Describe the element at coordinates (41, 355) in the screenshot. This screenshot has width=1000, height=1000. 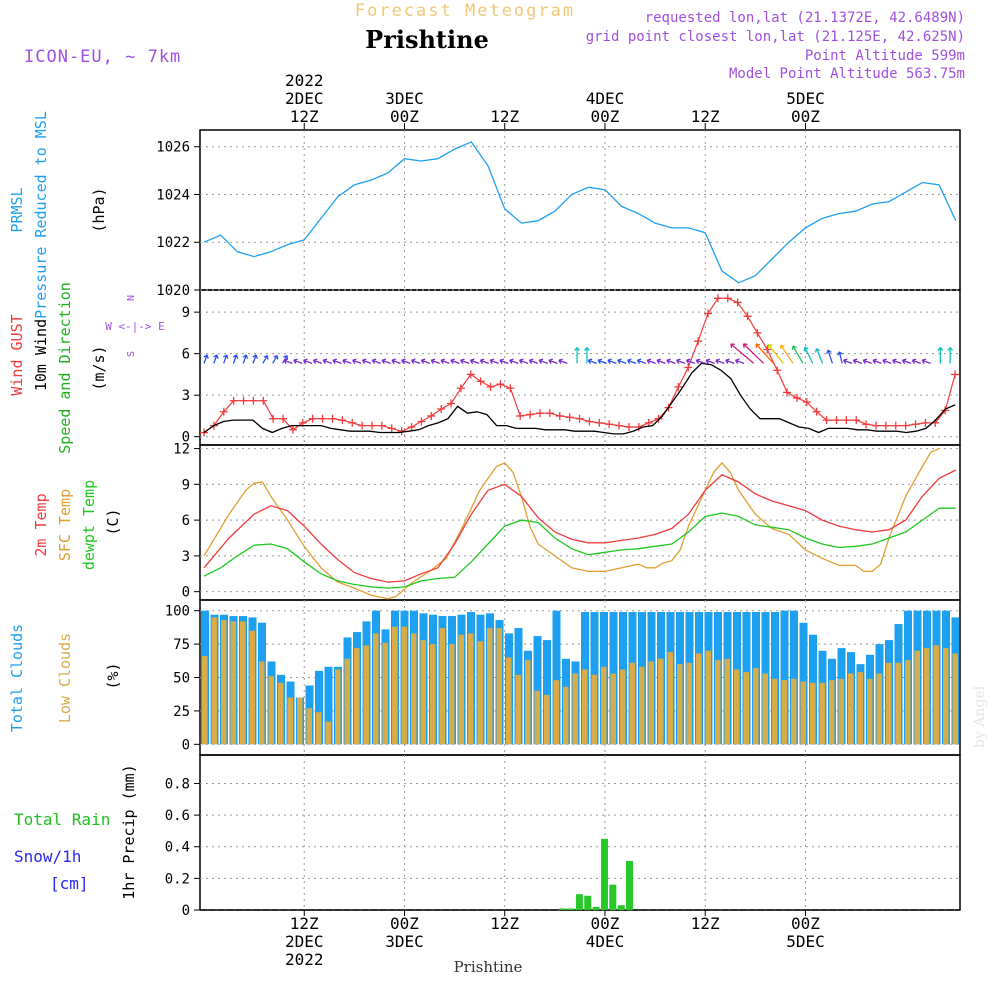
I see `wind-label: 10m Wind` at that location.